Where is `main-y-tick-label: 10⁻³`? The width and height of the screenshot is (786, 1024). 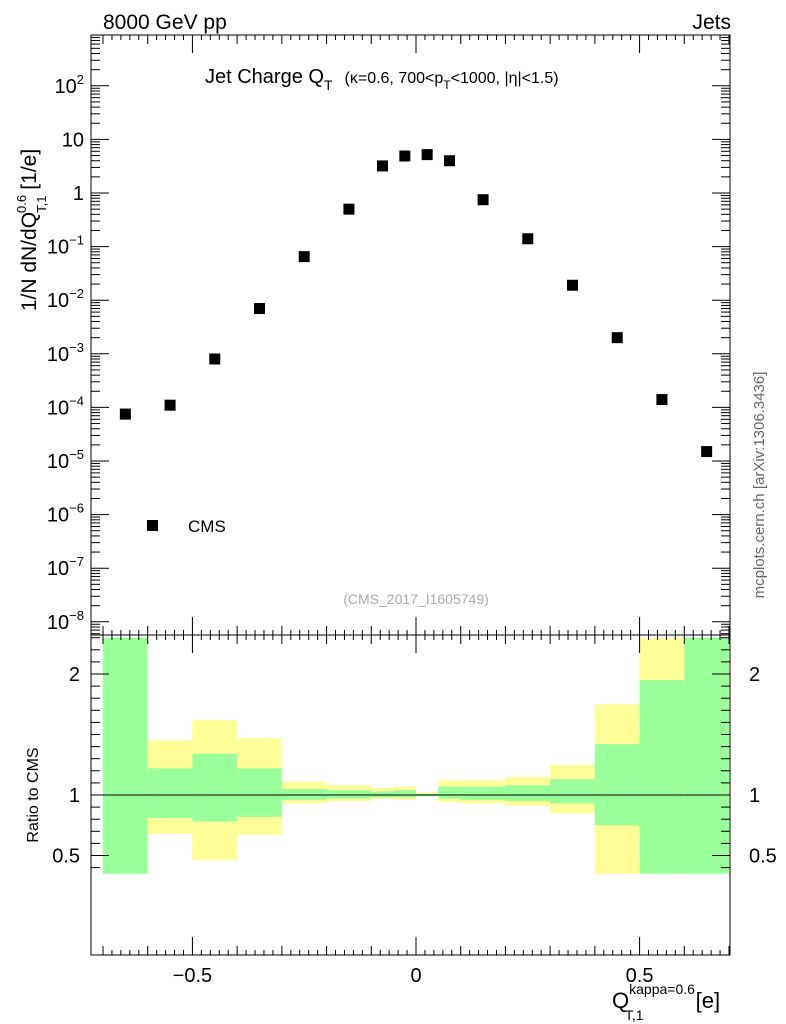 main-y-tick-label: 10⁻³ is located at coordinates (65, 353).